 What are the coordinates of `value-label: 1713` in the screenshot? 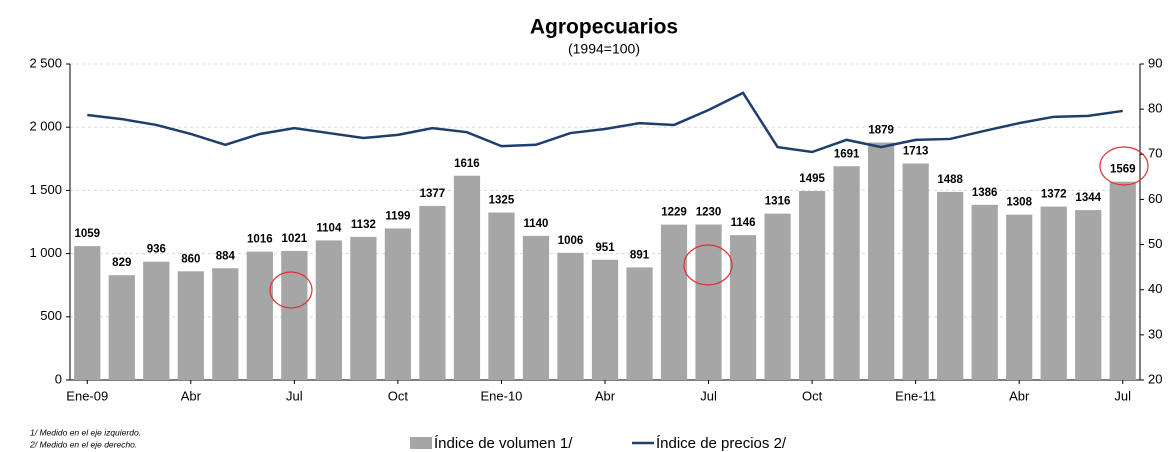 It's located at (916, 152).